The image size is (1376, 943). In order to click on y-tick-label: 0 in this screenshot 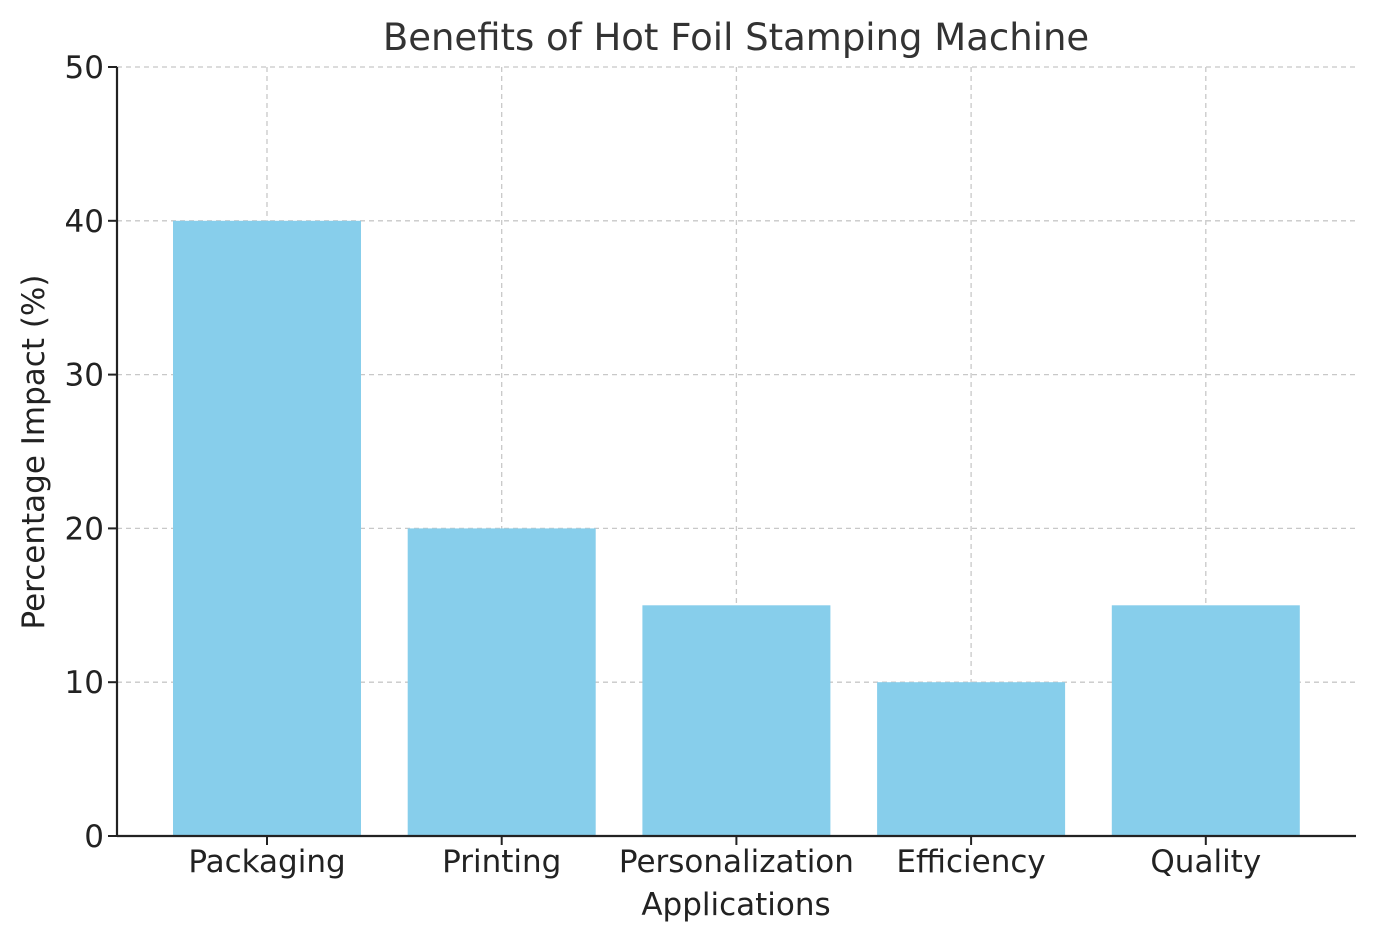, I will do `click(94, 837)`.